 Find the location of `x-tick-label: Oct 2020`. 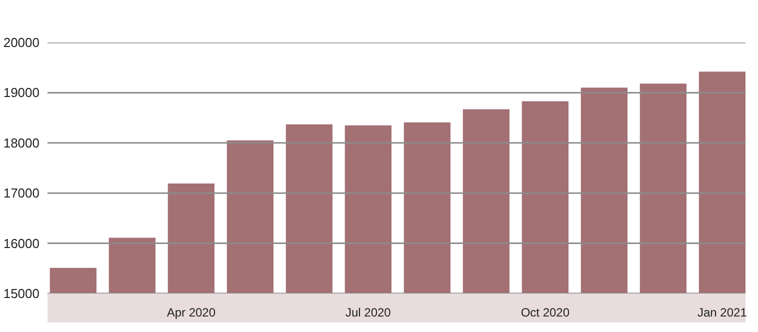

x-tick-label: Oct 2020 is located at coordinates (545, 313).